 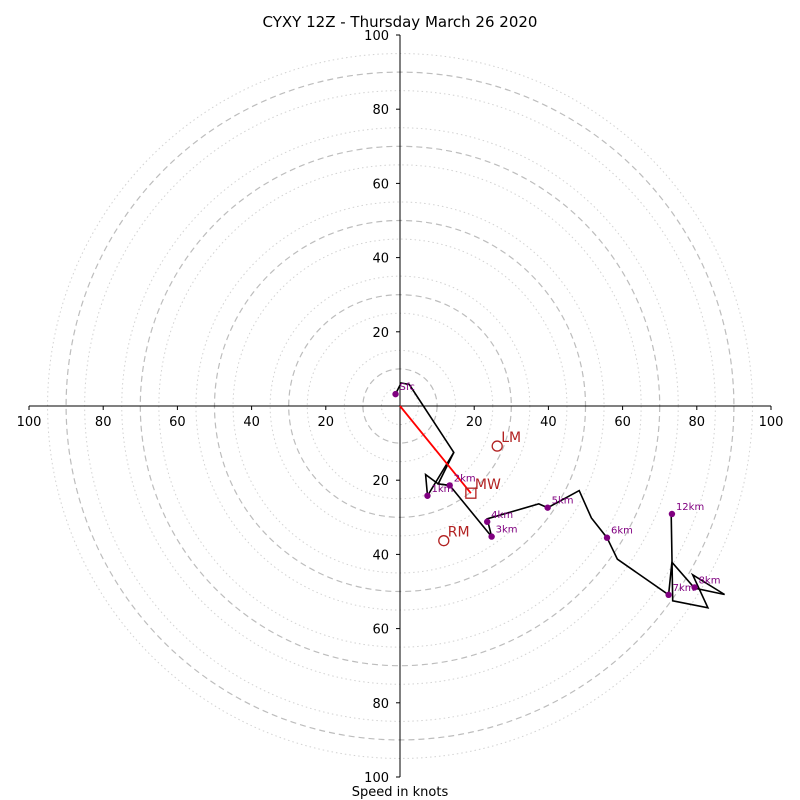 I want to click on chart-title: CYXY 12Z - Thursday March 26 2020, so click(x=400, y=22).